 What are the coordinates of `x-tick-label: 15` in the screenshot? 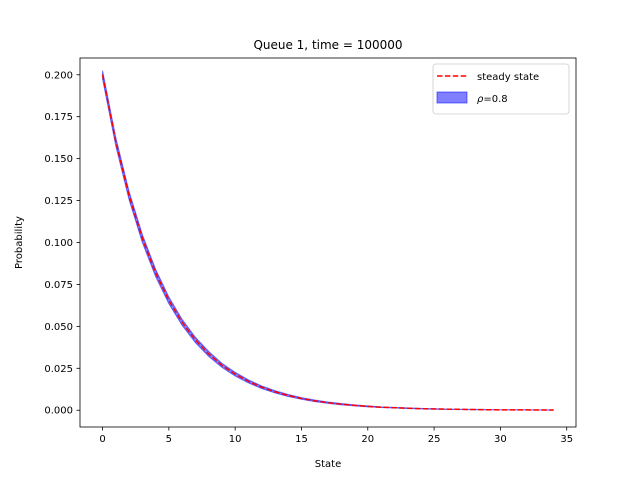 It's located at (301, 439).